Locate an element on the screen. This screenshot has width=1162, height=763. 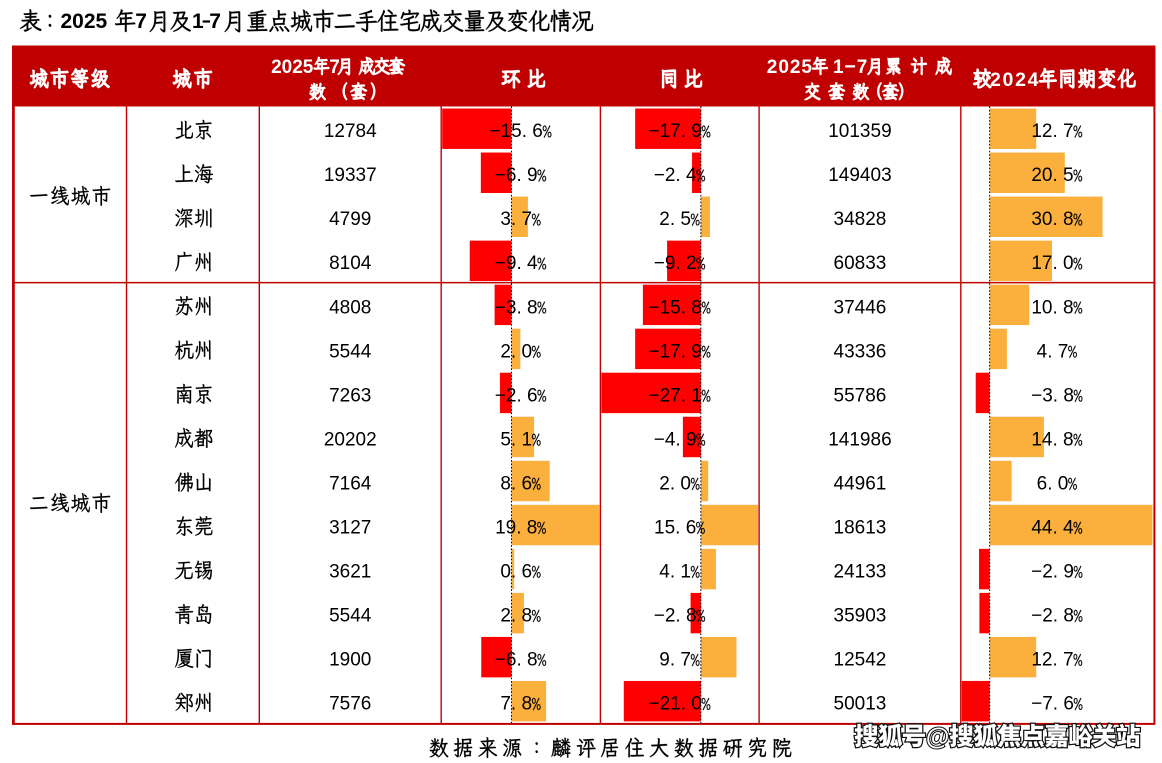
svg-text: −4. 9 is located at coordinates (675, 439).